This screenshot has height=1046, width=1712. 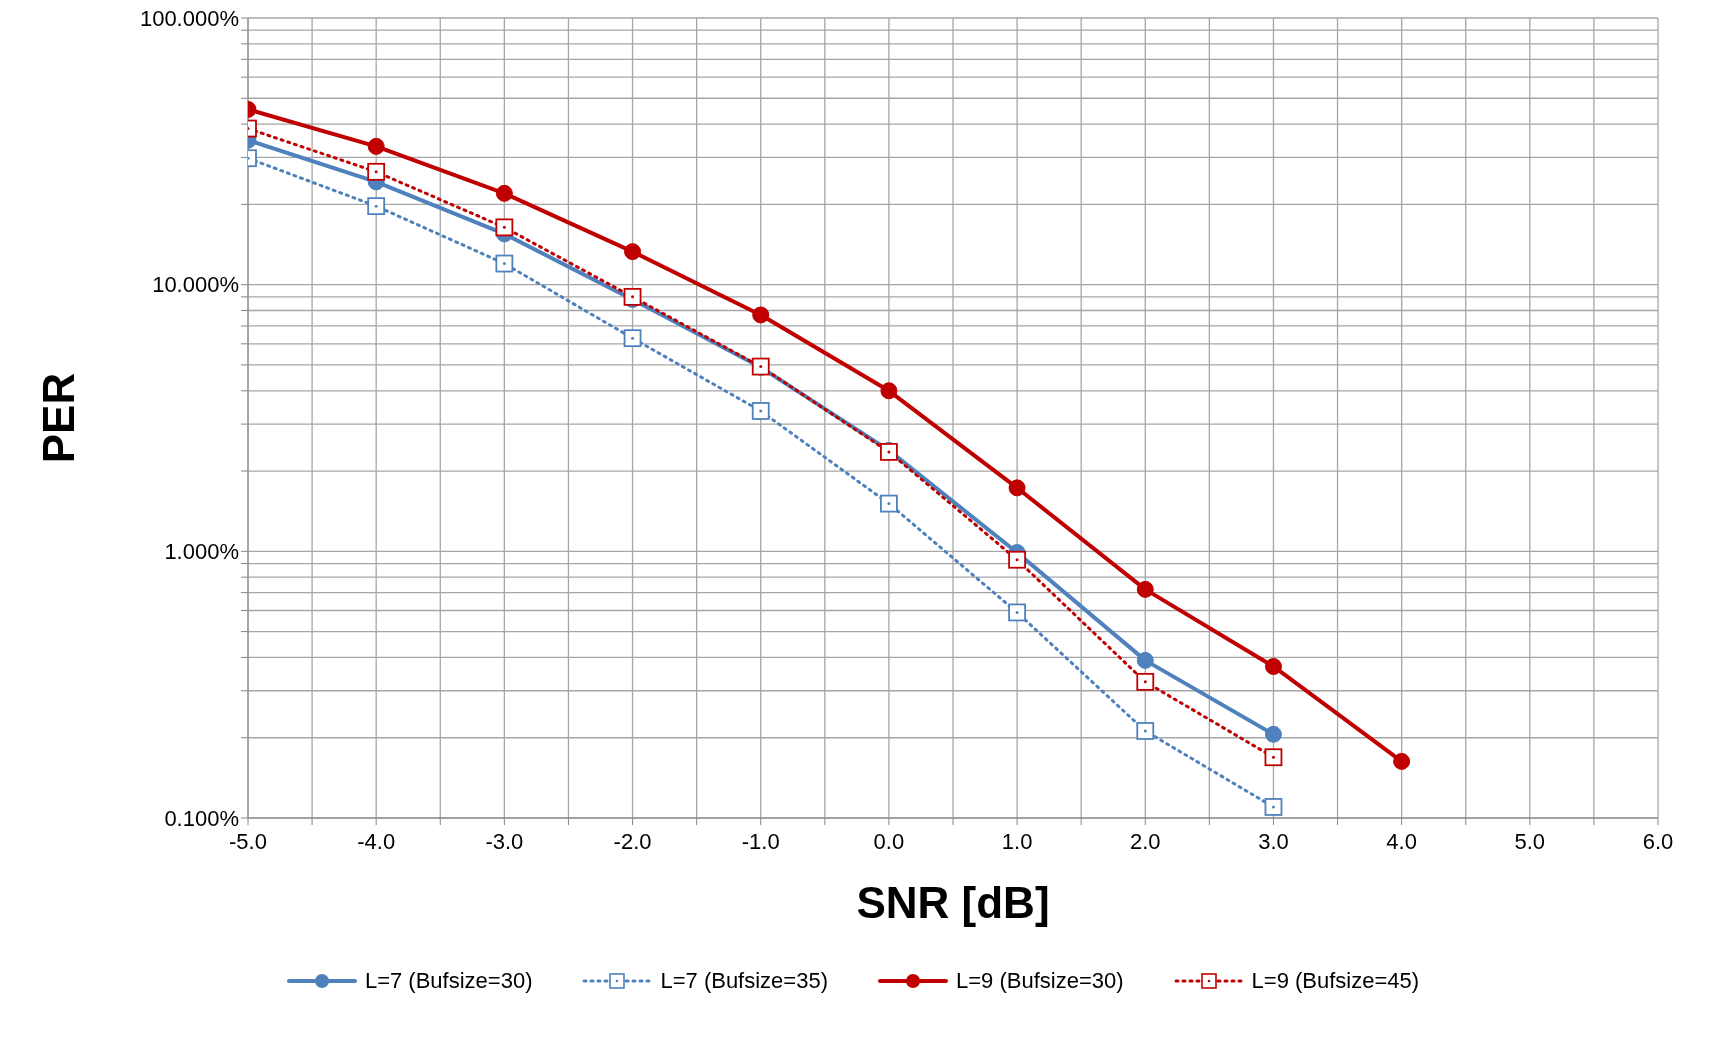 I want to click on x-tick-label: 1.0, so click(x=1017, y=841).